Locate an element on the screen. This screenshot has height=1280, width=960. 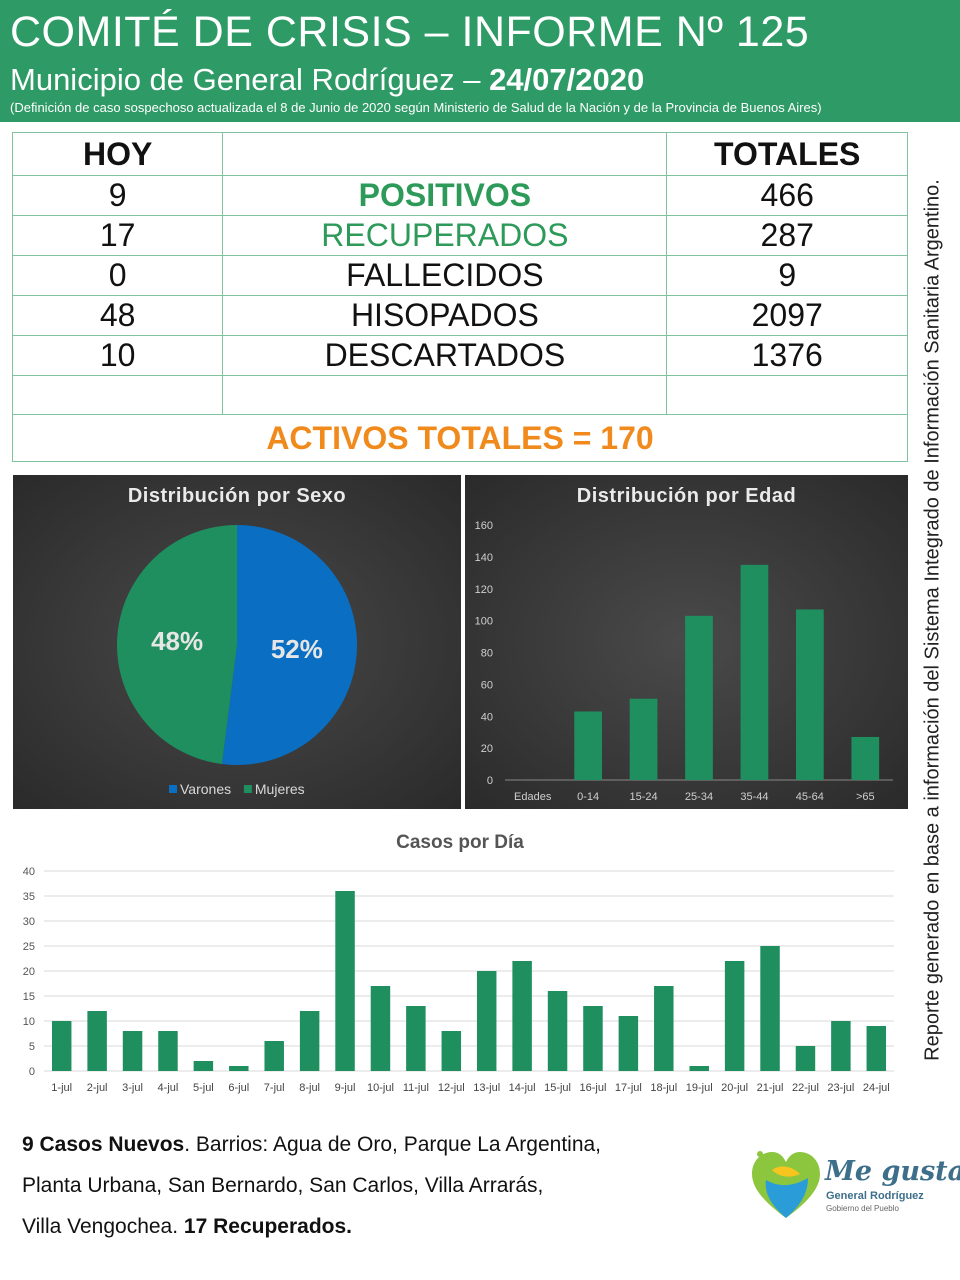
x-tick-label: 20-jul is located at coordinates (734, 1088).